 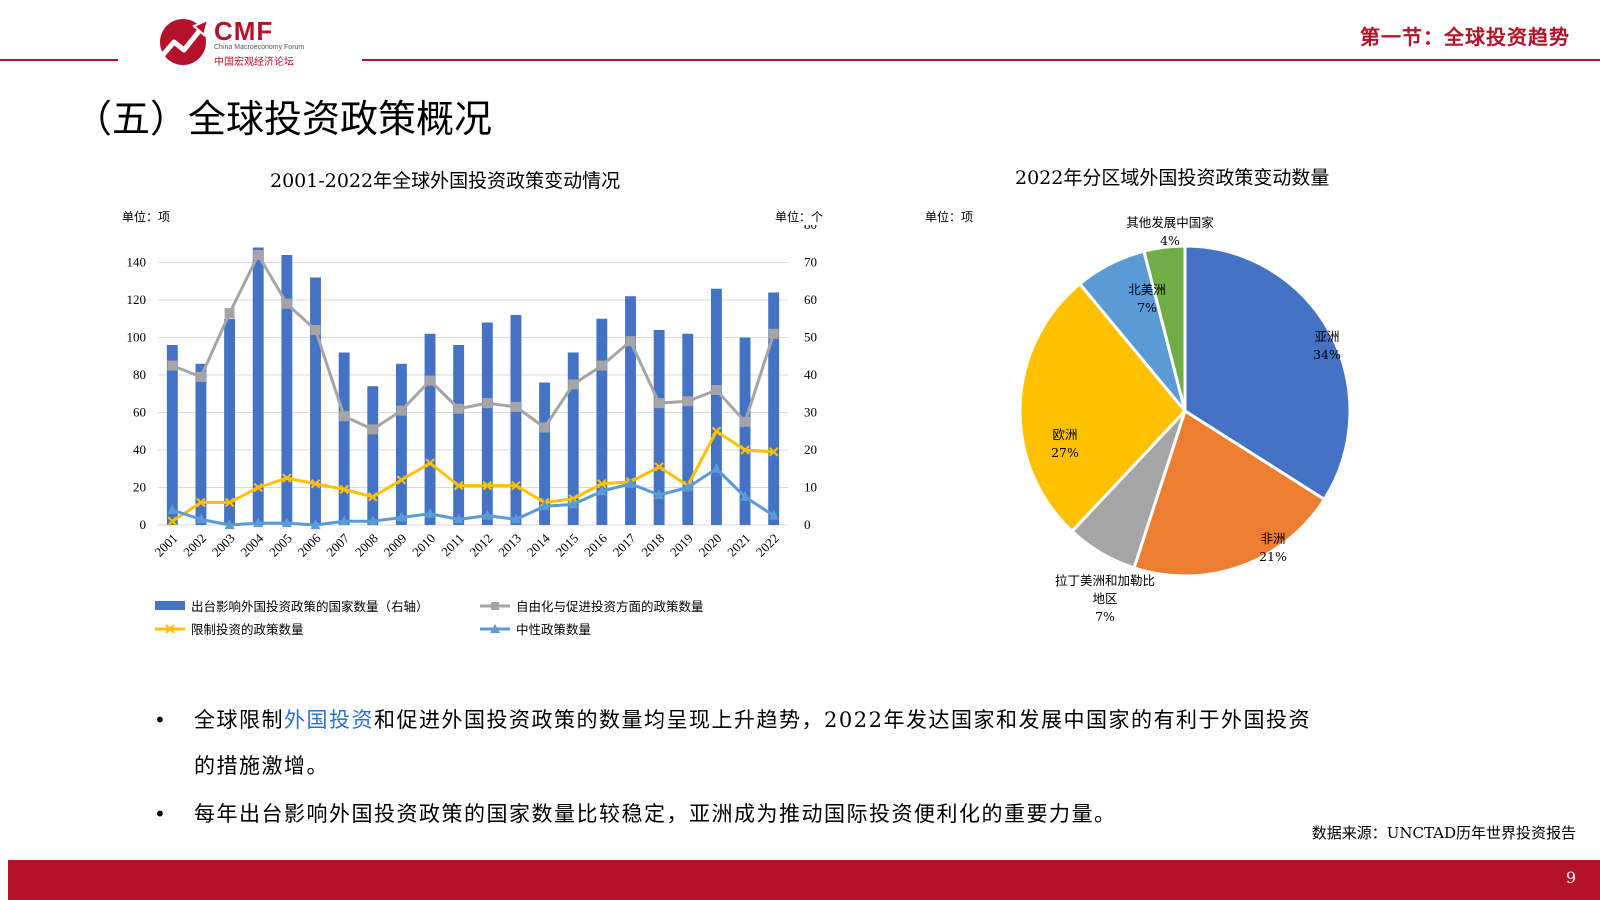 What do you see at coordinates (710, 545) in the screenshot?
I see `x-tick-label: 2020` at bounding box center [710, 545].